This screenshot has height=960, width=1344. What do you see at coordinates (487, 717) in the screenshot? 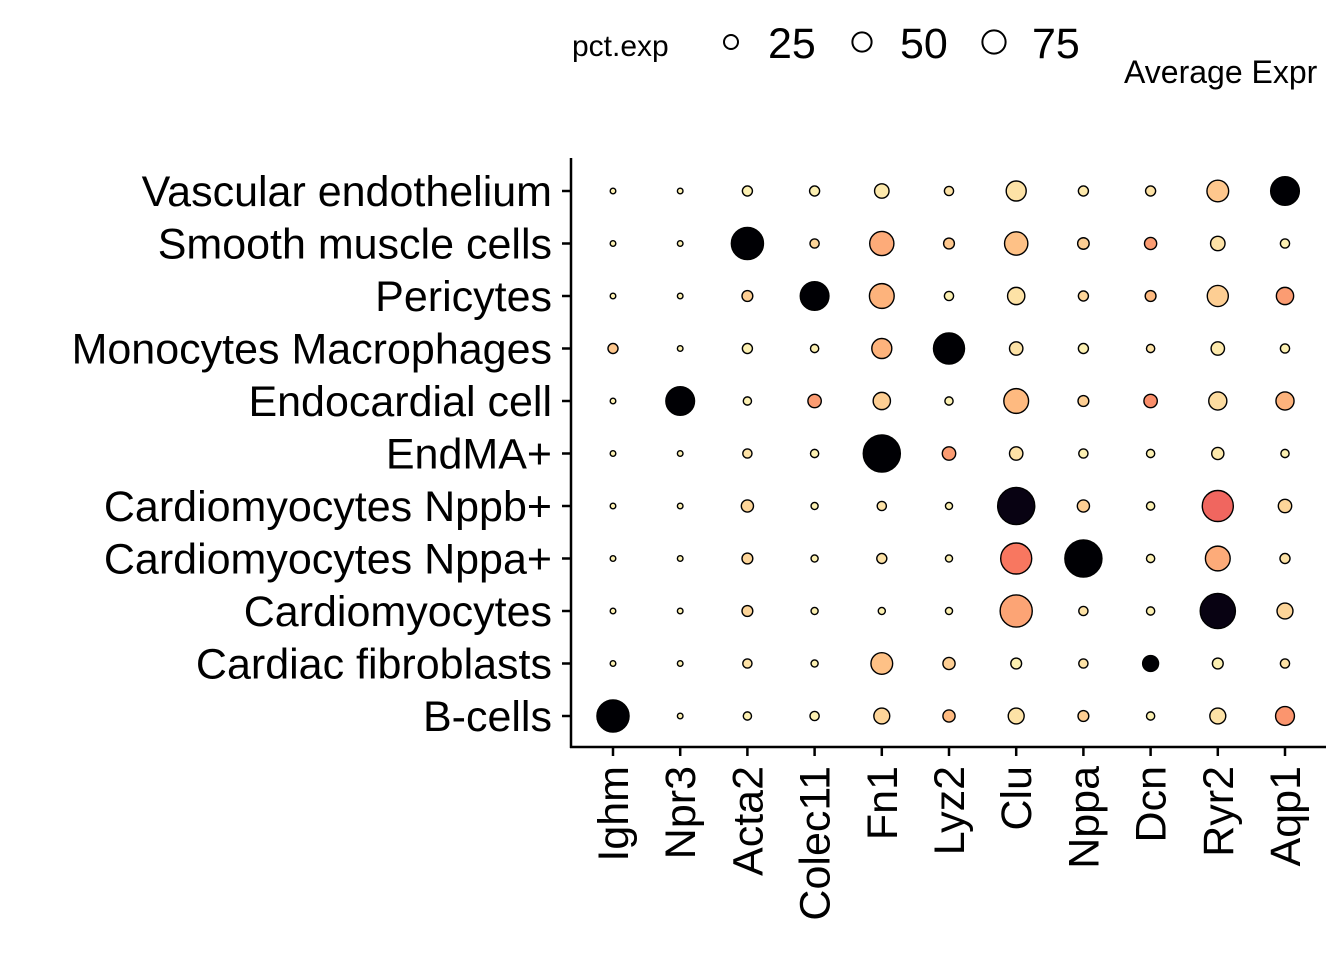
I see `y-tick-label: B-cells` at bounding box center [487, 717].